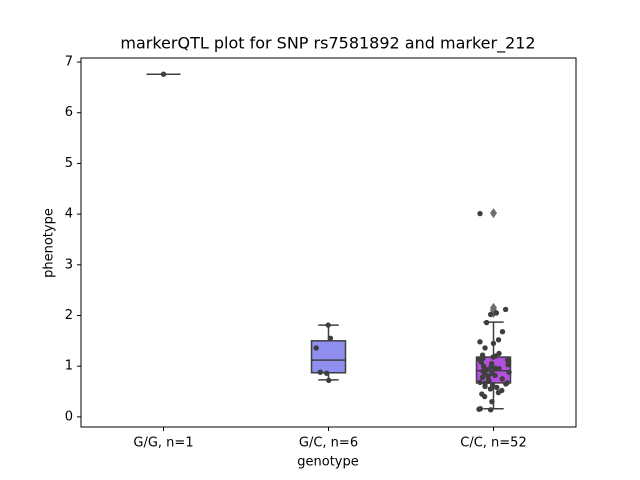 This screenshot has width=640, height=480. What do you see at coordinates (69, 315) in the screenshot?
I see `y-tick-label: 2` at bounding box center [69, 315].